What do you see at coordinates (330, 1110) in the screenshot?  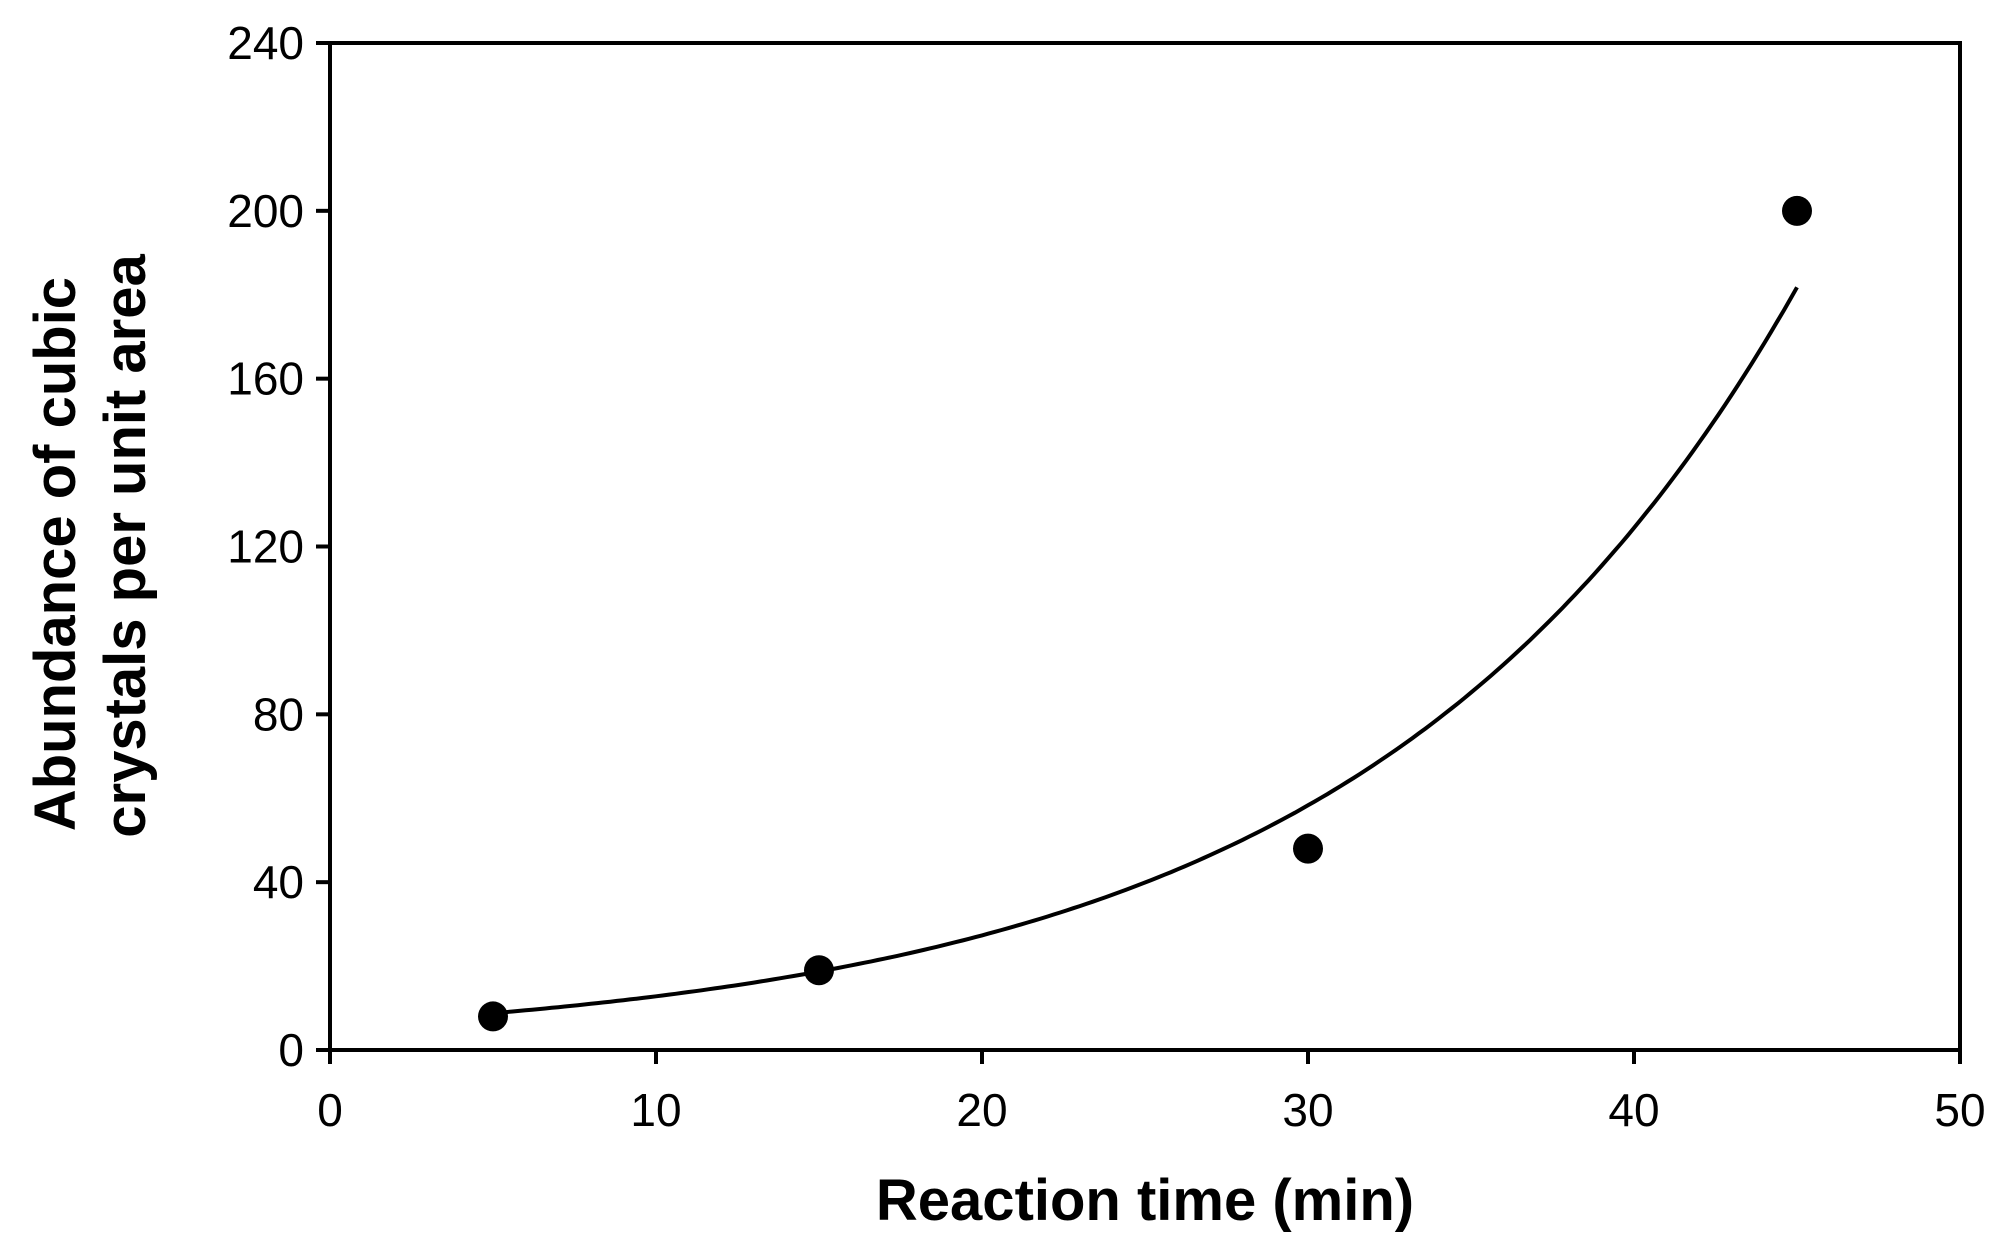 I see `x-tick-label: 0` at bounding box center [330, 1110].